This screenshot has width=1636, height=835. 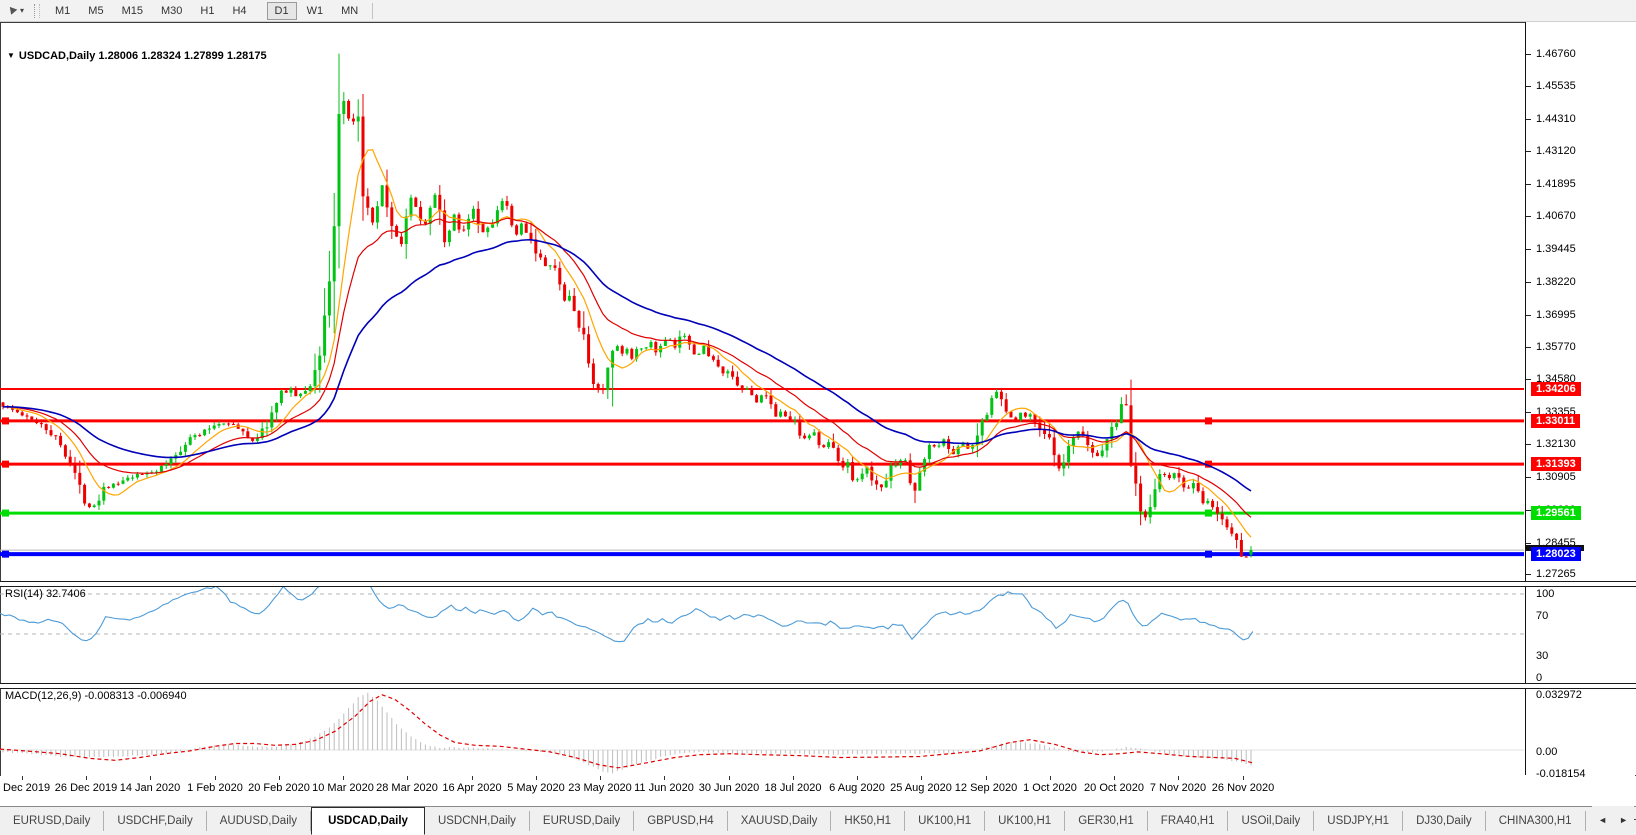 I want to click on timeframe-button-w1: W1, so click(x=315, y=10).